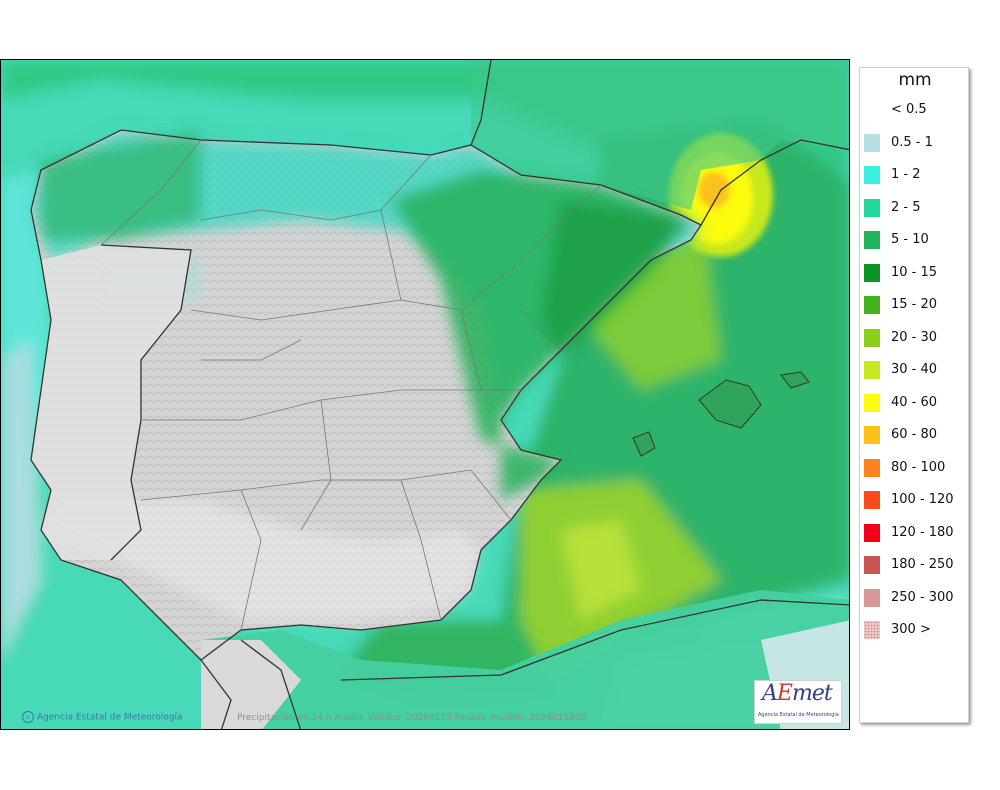 This screenshot has height=790, width=1000. Describe the element at coordinates (922, 499) in the screenshot. I see `legend-label: 100 - 120` at that location.